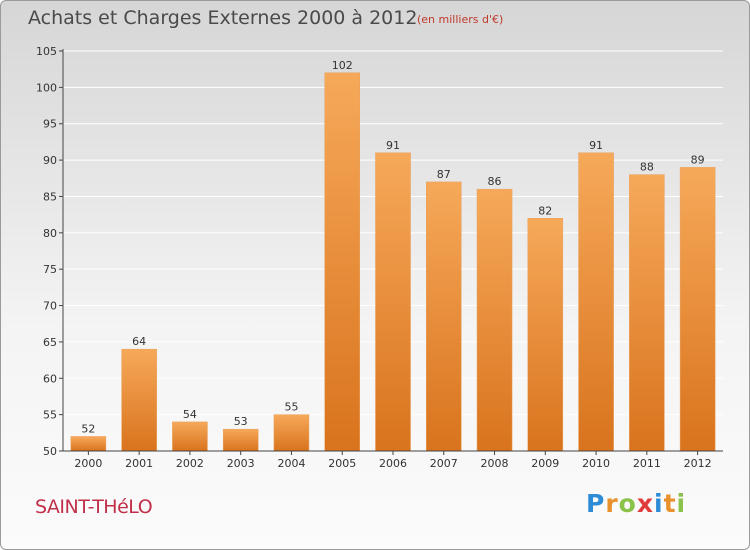 Image resolution: width=750 pixels, height=550 pixels. Describe the element at coordinates (88, 428) in the screenshot. I see `data-label: 52` at that location.